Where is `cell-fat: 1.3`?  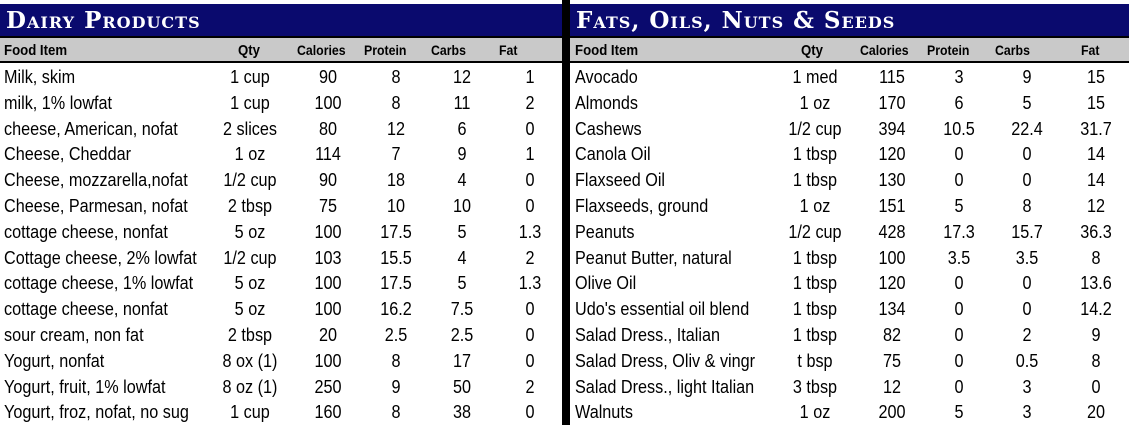
cell-fat: 1.3 is located at coordinates (530, 283).